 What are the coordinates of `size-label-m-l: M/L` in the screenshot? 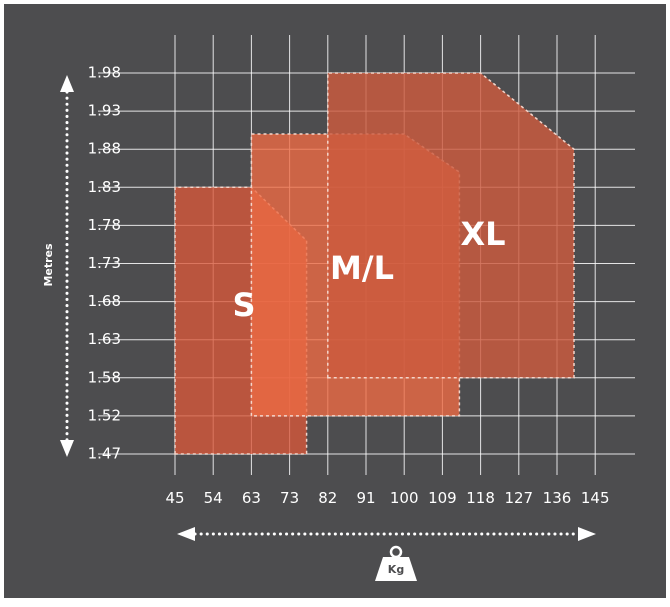 It's located at (362, 268).